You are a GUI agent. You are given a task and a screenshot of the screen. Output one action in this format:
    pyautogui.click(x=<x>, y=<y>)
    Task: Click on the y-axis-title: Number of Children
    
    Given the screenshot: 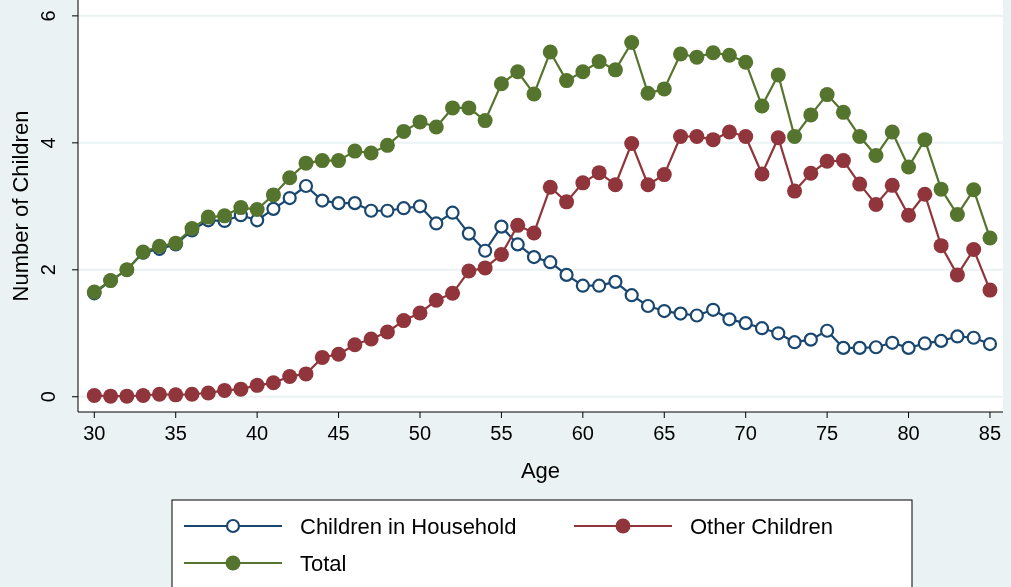 What is the action you would take?
    pyautogui.click(x=20, y=206)
    